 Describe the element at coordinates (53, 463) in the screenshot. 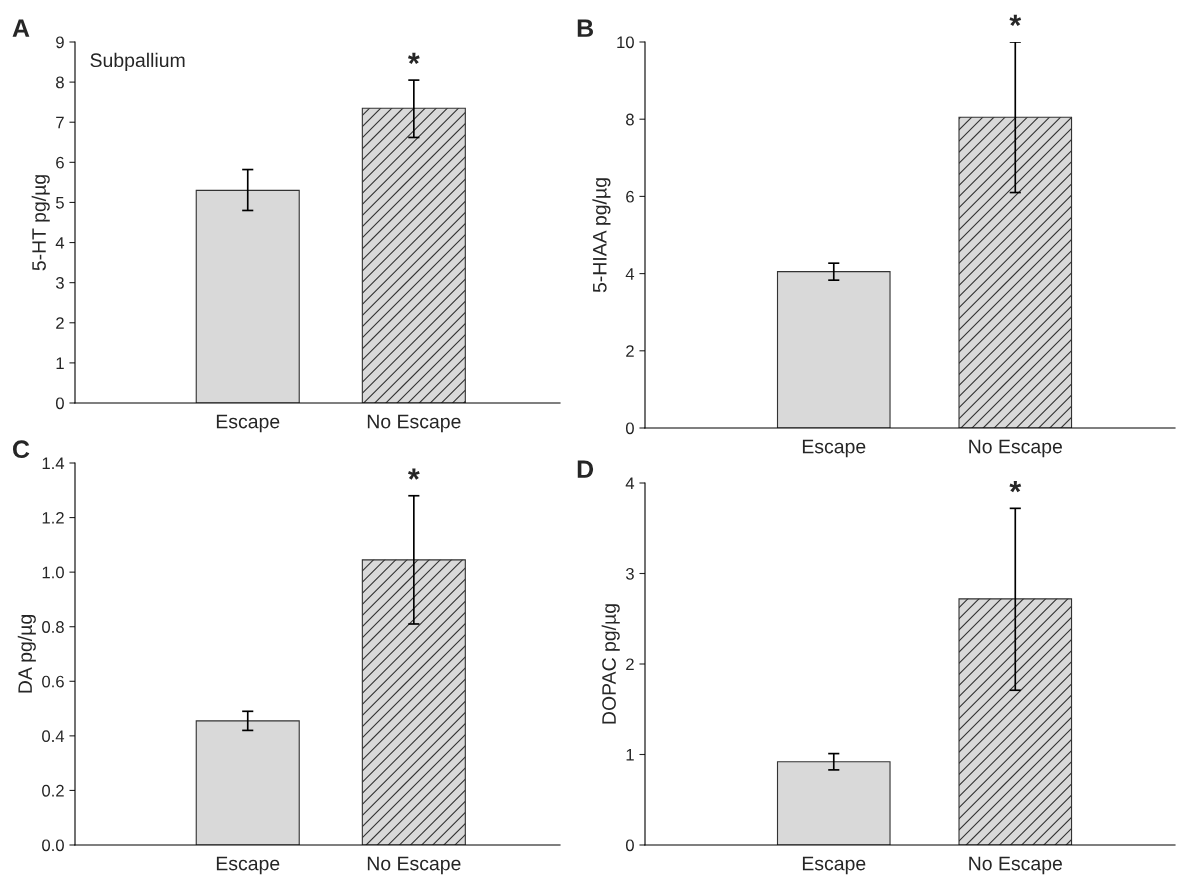

I see `y-tick-label: 1.4` at that location.